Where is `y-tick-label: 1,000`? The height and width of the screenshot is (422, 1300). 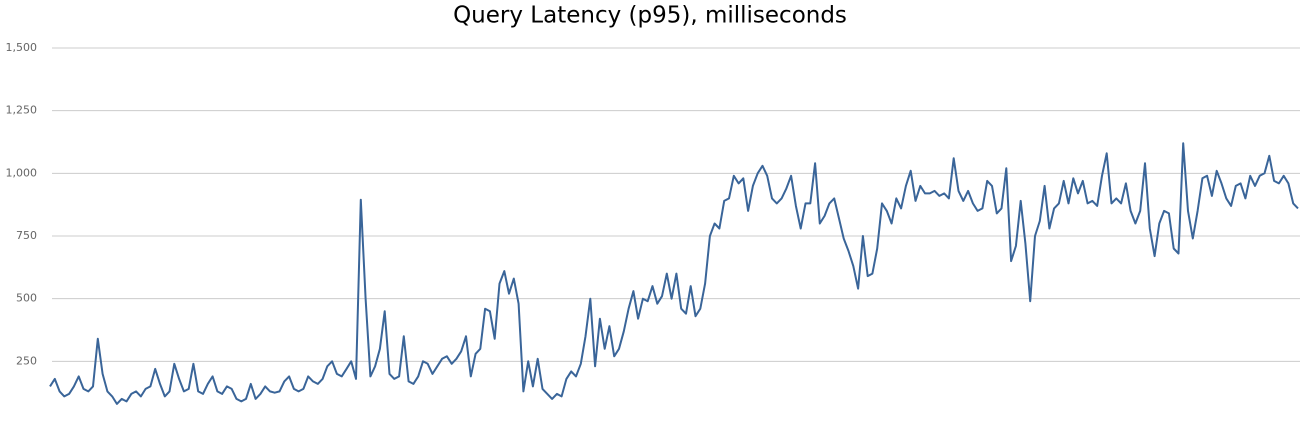 y-tick-label: 1,000 is located at coordinates (22, 172).